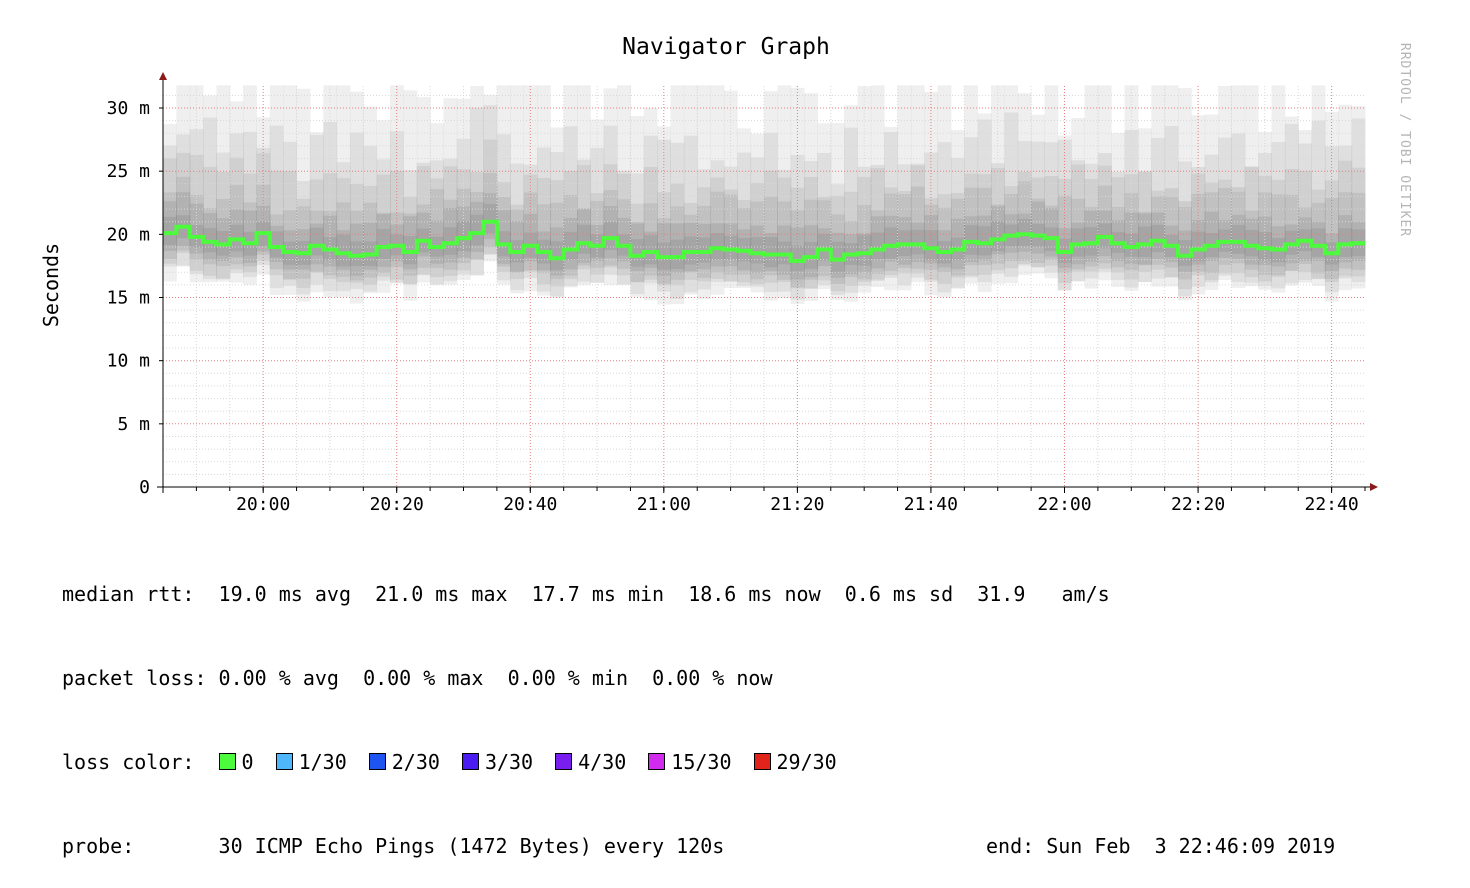  I want to click on median-rtt-min: 17.7 ms min, so click(598, 594).